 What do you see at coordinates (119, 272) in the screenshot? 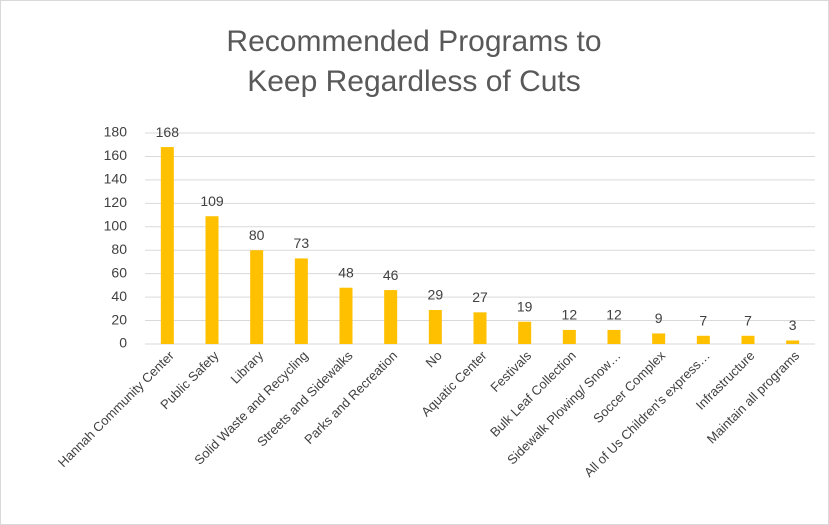
I see `y-tick-label: 60` at bounding box center [119, 272].